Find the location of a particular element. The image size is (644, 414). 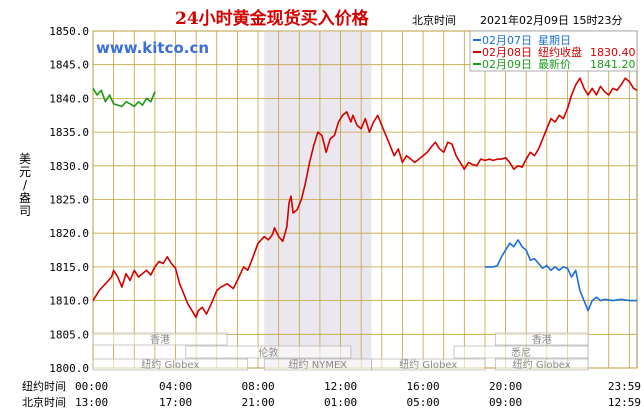

ny-time-tick: 00:00 is located at coordinates (91, 386).